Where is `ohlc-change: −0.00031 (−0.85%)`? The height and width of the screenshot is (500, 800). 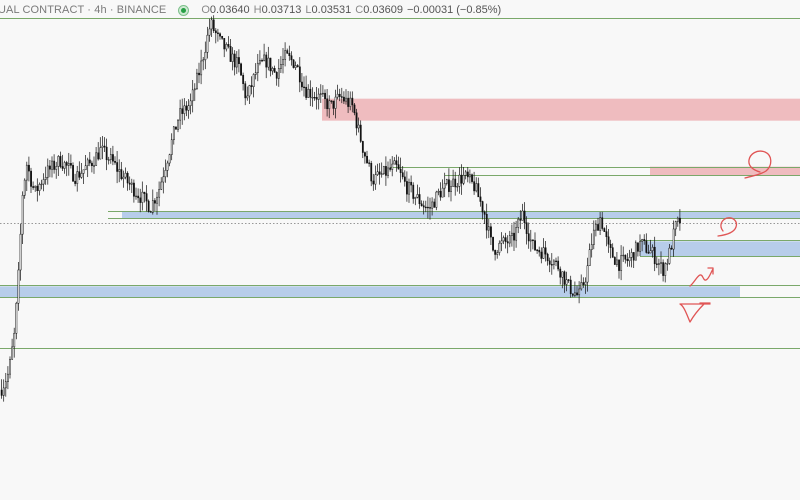 ohlc-change: −0.00031 (−0.85%) is located at coordinates (454, 10).